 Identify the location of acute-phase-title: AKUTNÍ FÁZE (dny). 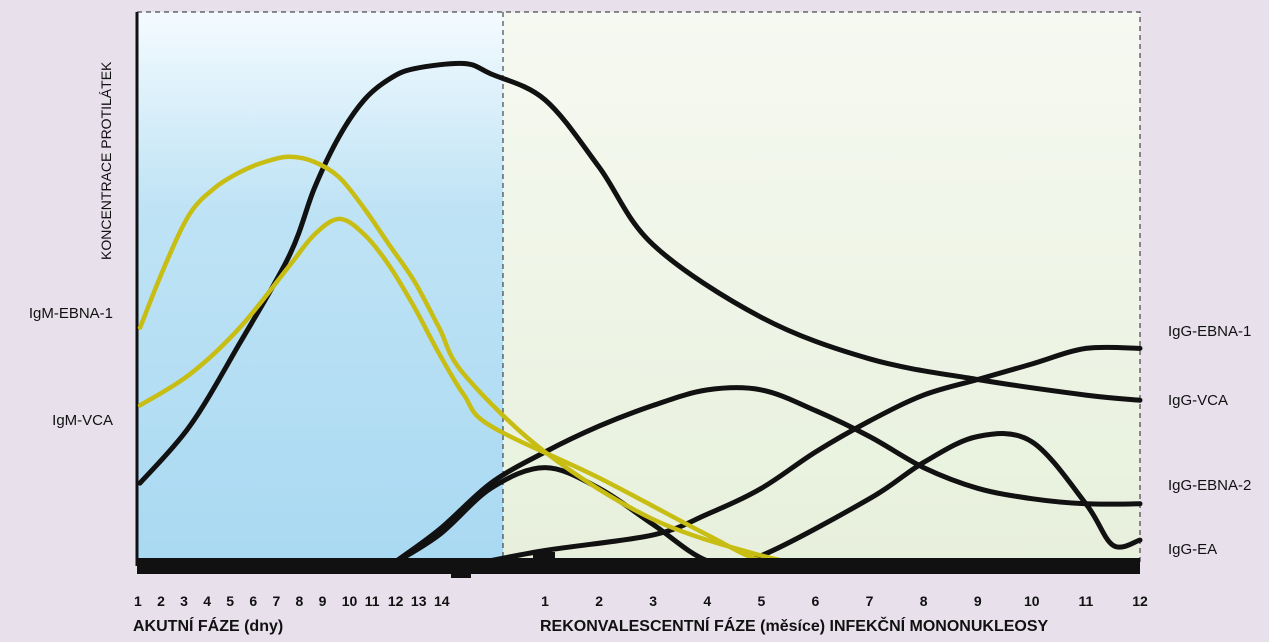
(208, 626).